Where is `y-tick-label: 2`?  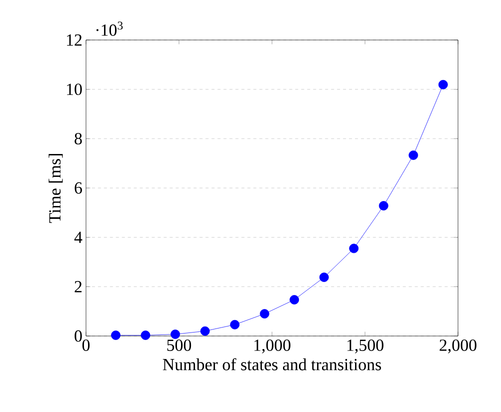 y-tick-label: 2 is located at coordinates (78, 286).